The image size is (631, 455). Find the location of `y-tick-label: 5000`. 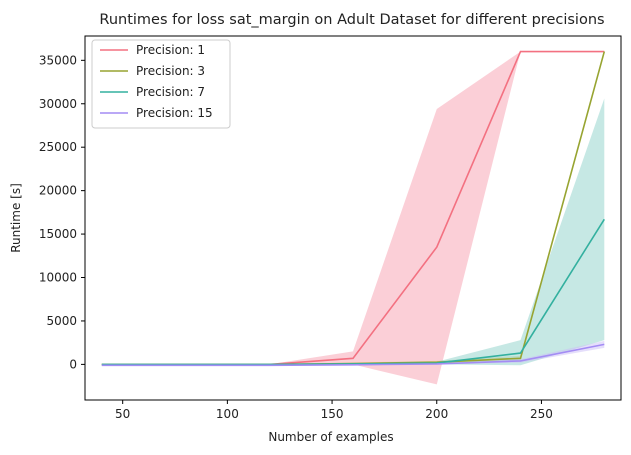

y-tick-label: 5000 is located at coordinates (61, 321).